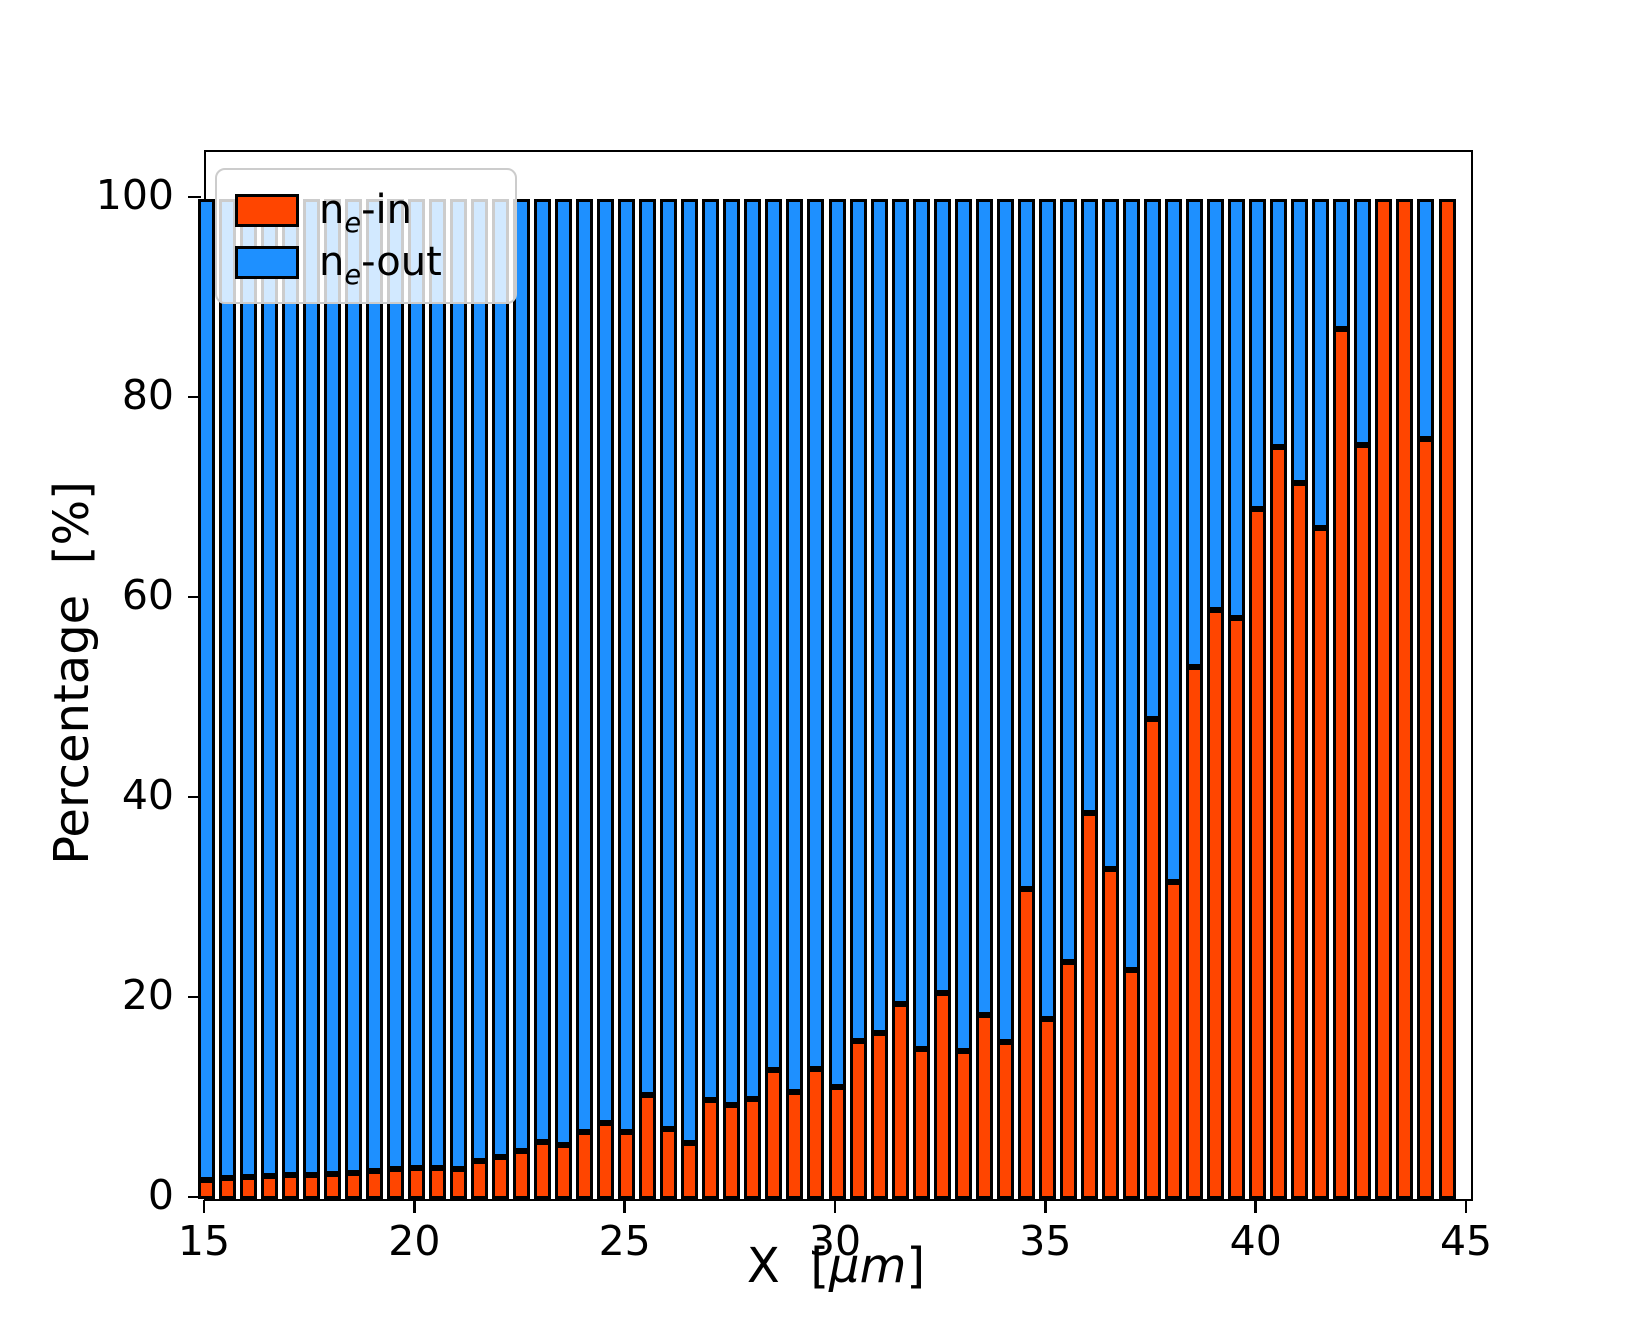 This screenshot has width=1632, height=1344. Describe the element at coordinates (134, 195) in the screenshot. I see `y-tick-label: 100` at that location.